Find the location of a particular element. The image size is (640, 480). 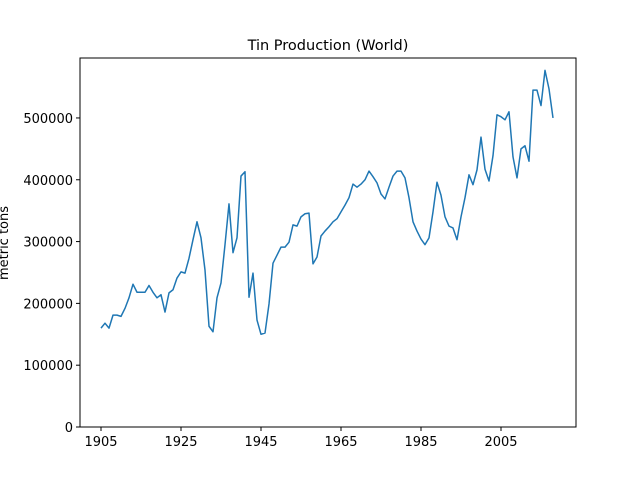

x-tick-label: 1965 is located at coordinates (340, 442).